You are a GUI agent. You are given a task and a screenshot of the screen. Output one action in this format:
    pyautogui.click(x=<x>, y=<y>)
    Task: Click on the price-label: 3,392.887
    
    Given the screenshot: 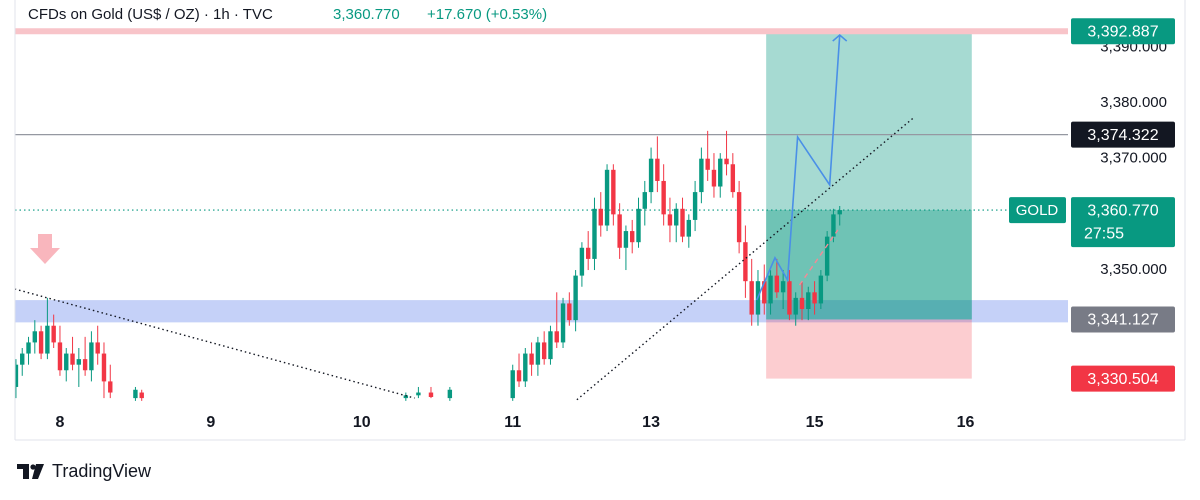 What is the action you would take?
    pyautogui.click(x=1122, y=31)
    